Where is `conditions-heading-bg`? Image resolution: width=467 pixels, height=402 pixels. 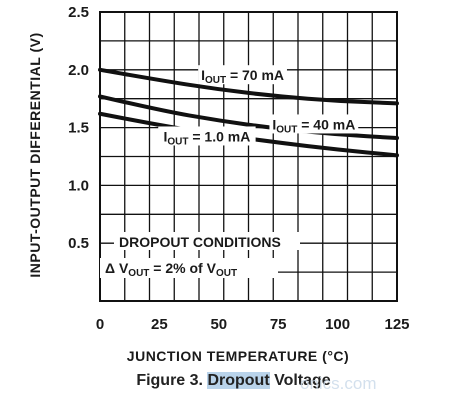 conditions-heading-bg is located at coordinates (207, 241).